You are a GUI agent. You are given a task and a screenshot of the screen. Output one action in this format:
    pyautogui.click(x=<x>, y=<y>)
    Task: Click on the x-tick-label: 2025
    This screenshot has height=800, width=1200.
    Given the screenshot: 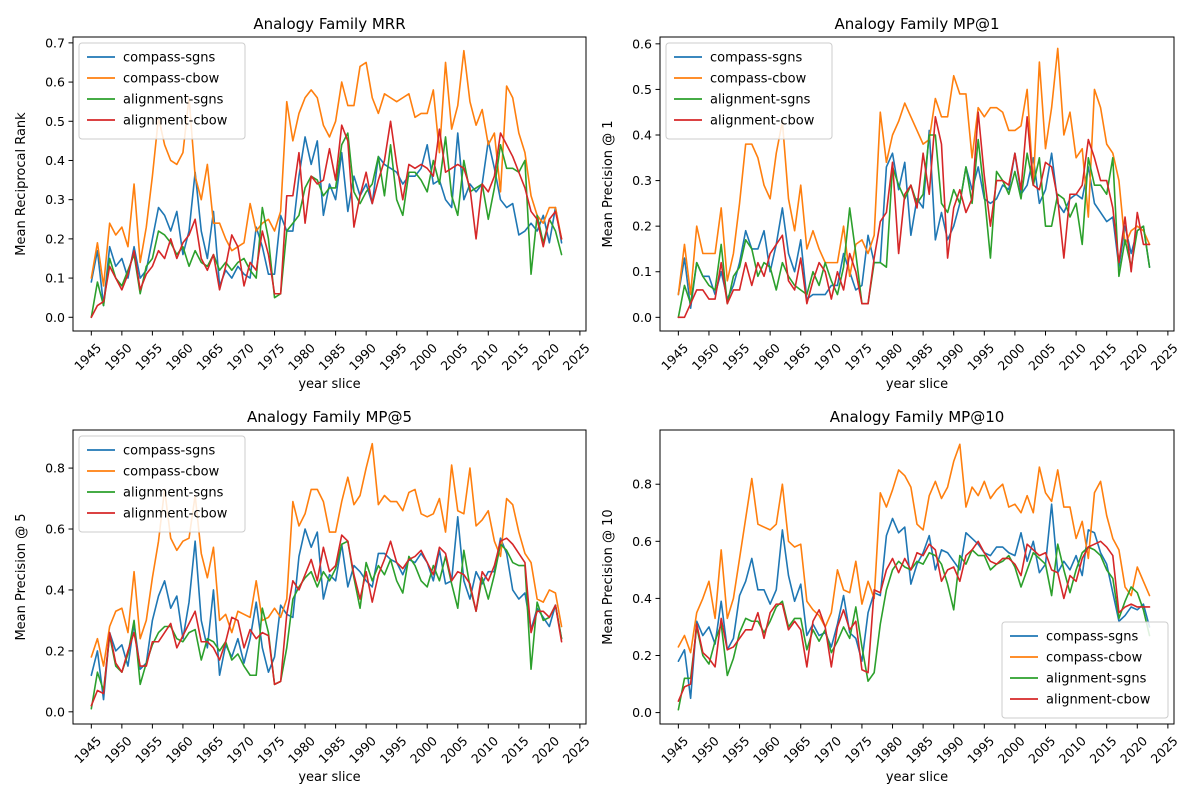 What is the action you would take?
    pyautogui.click(x=576, y=356)
    